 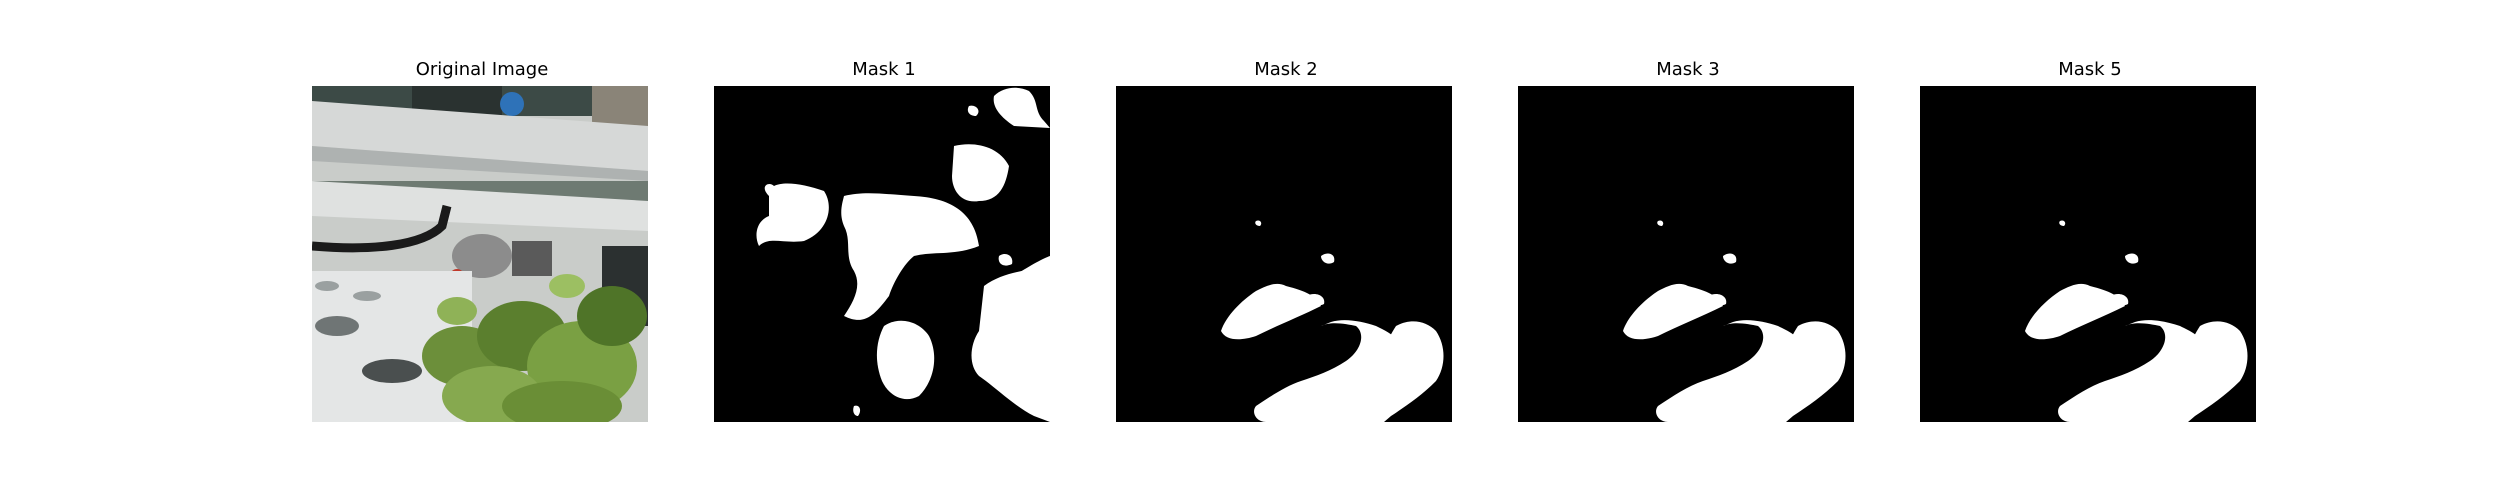 I want to click on panel-mask-5: Mask 5, so click(x=2090, y=239).